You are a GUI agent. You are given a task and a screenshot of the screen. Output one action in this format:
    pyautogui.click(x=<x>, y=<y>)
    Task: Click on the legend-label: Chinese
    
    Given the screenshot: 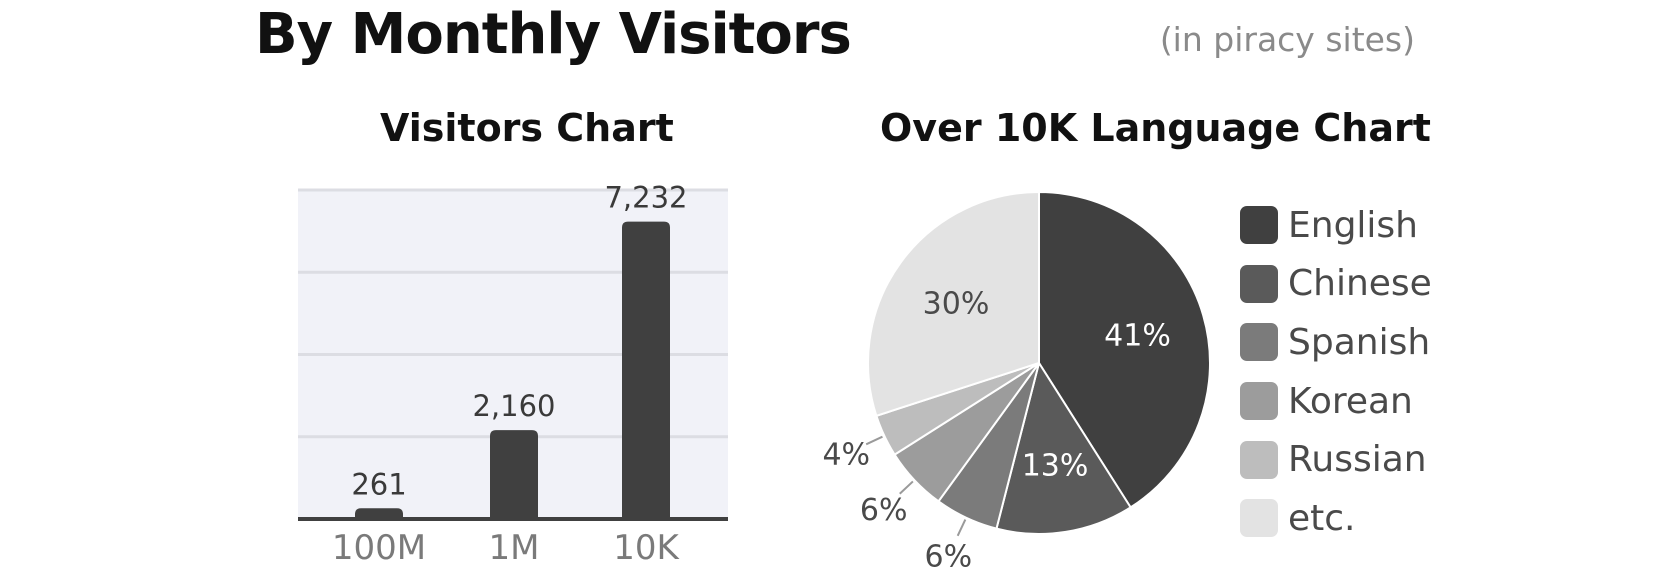 What is the action you would take?
    pyautogui.click(x=1360, y=284)
    